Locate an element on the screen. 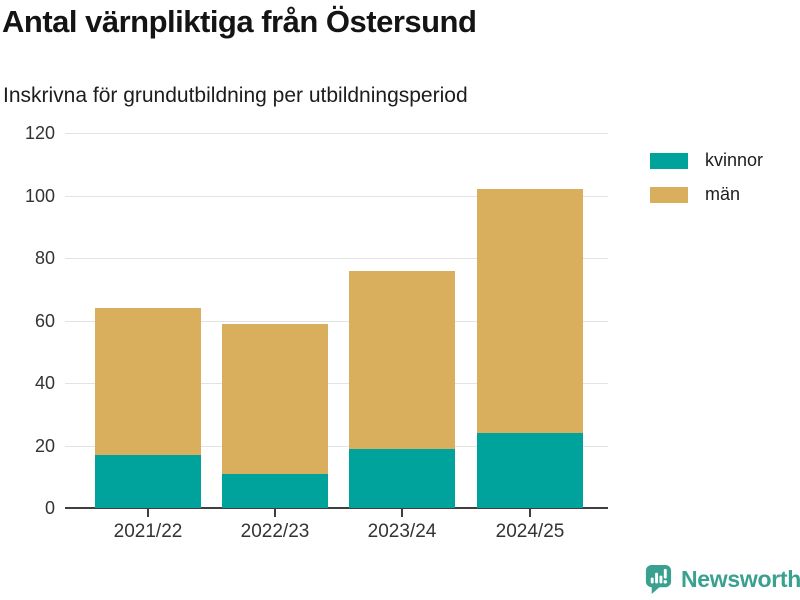 The image size is (800, 600). x-axis-label: 2024/25 is located at coordinates (530, 531).